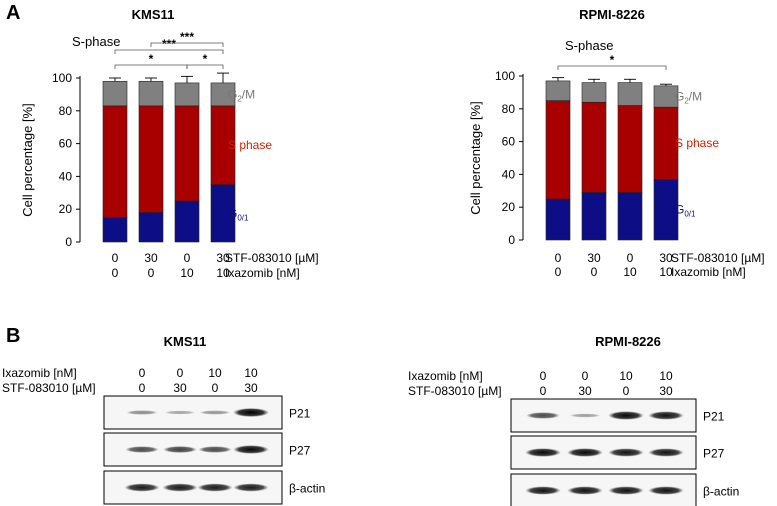  I want to click on blot-strip-p21: P21, so click(207, 412).